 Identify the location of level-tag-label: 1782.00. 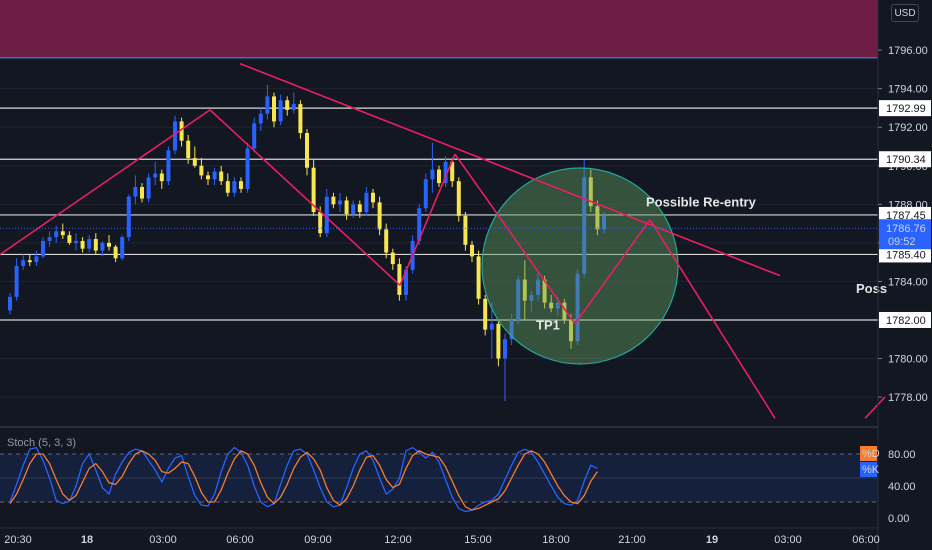
(906, 321).